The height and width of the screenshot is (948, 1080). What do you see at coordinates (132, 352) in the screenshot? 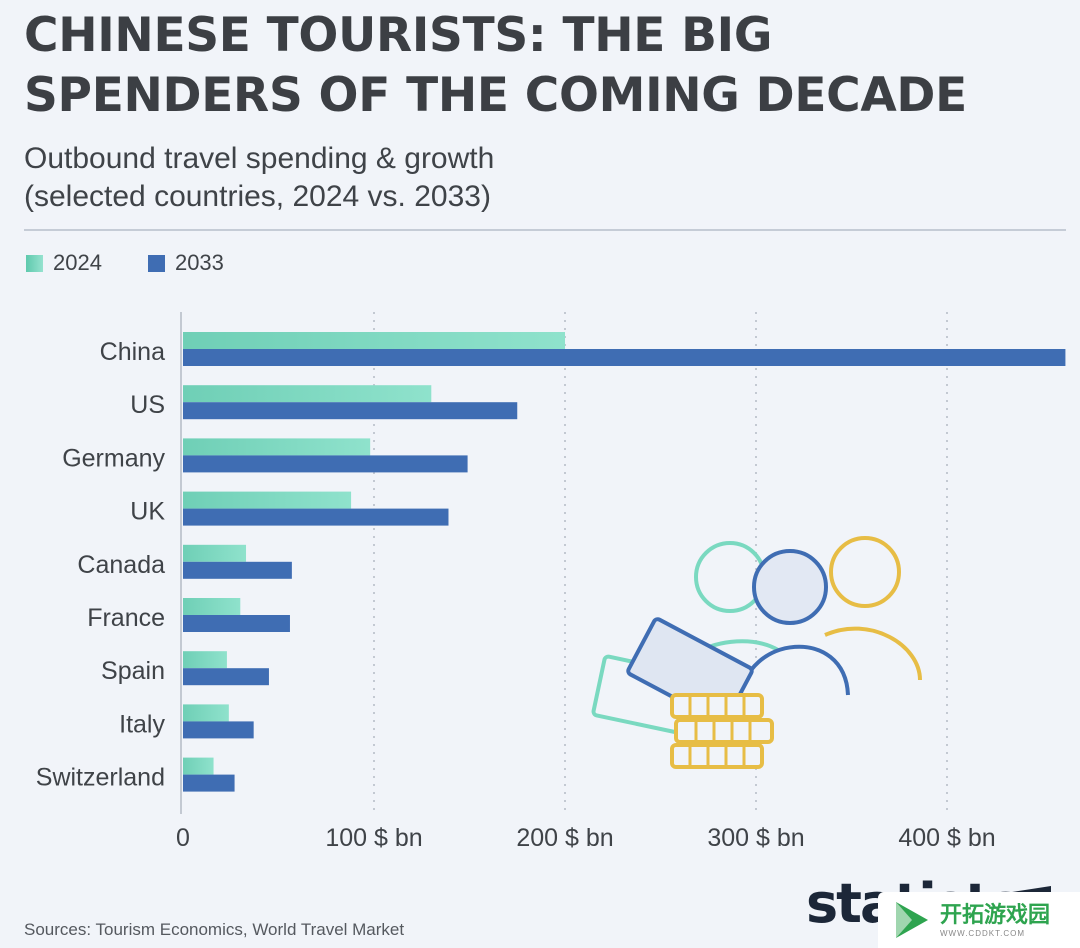
I see `category-label: China` at bounding box center [132, 352].